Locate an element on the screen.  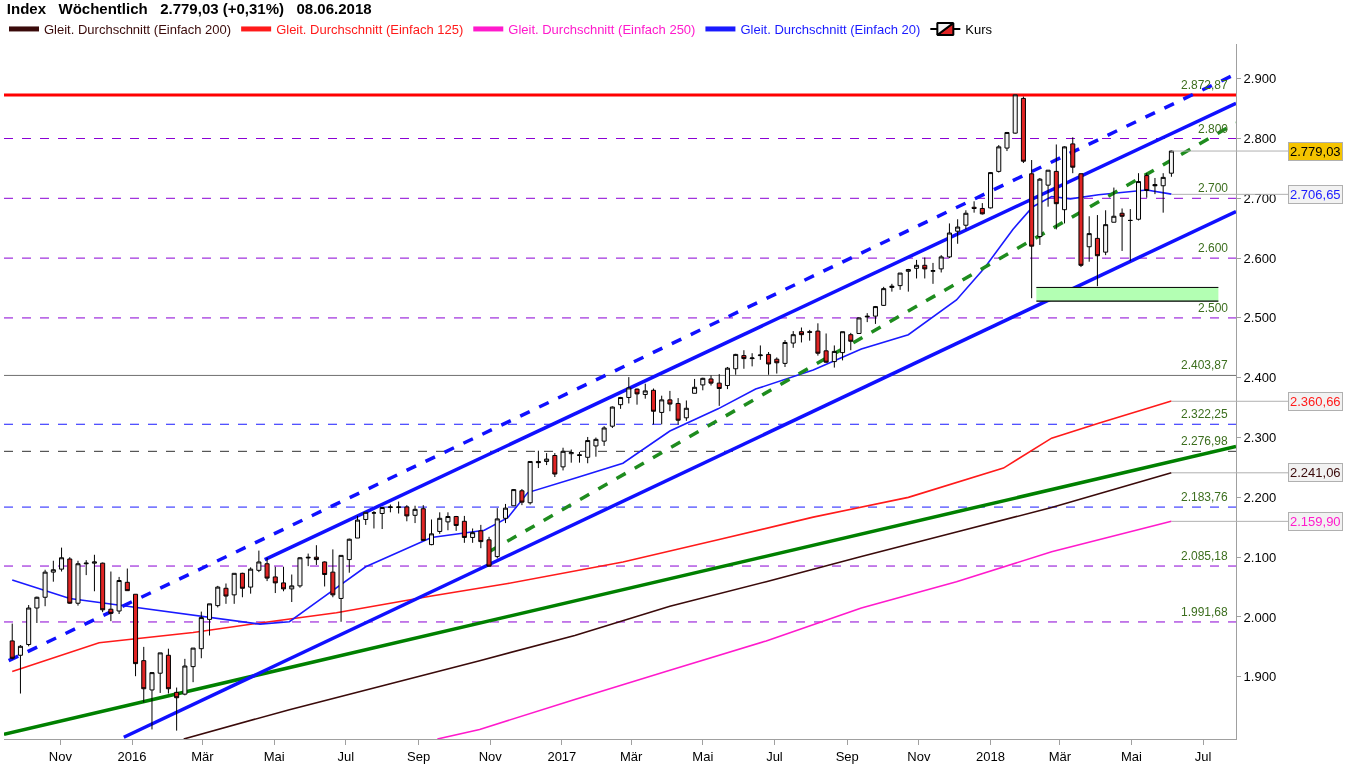
y-tick-label: 2.700 is located at coordinates (1260, 198).